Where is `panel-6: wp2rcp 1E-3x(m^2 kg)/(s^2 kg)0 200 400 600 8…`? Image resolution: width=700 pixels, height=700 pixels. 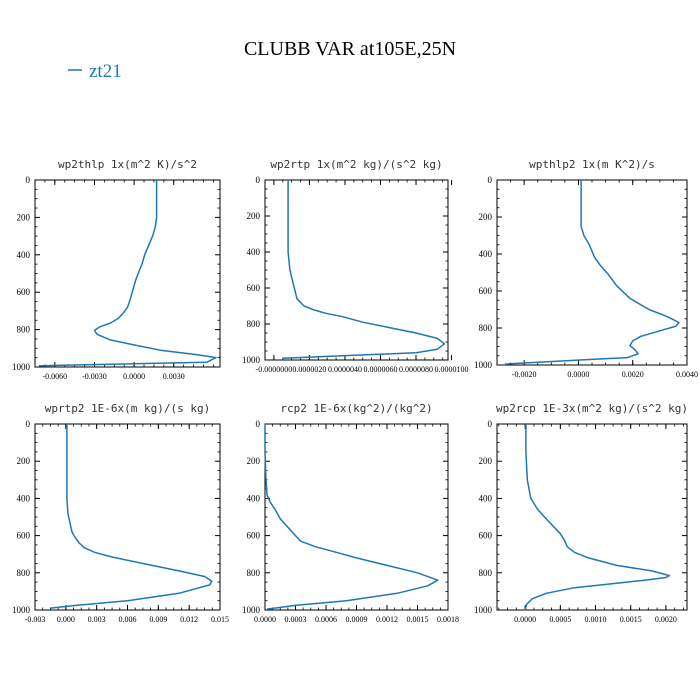
panel-6: wp2rcp 1E-3x(m^2 kg)/(s^2 kg)0 200 400 600 8… is located at coordinates (581, 513).